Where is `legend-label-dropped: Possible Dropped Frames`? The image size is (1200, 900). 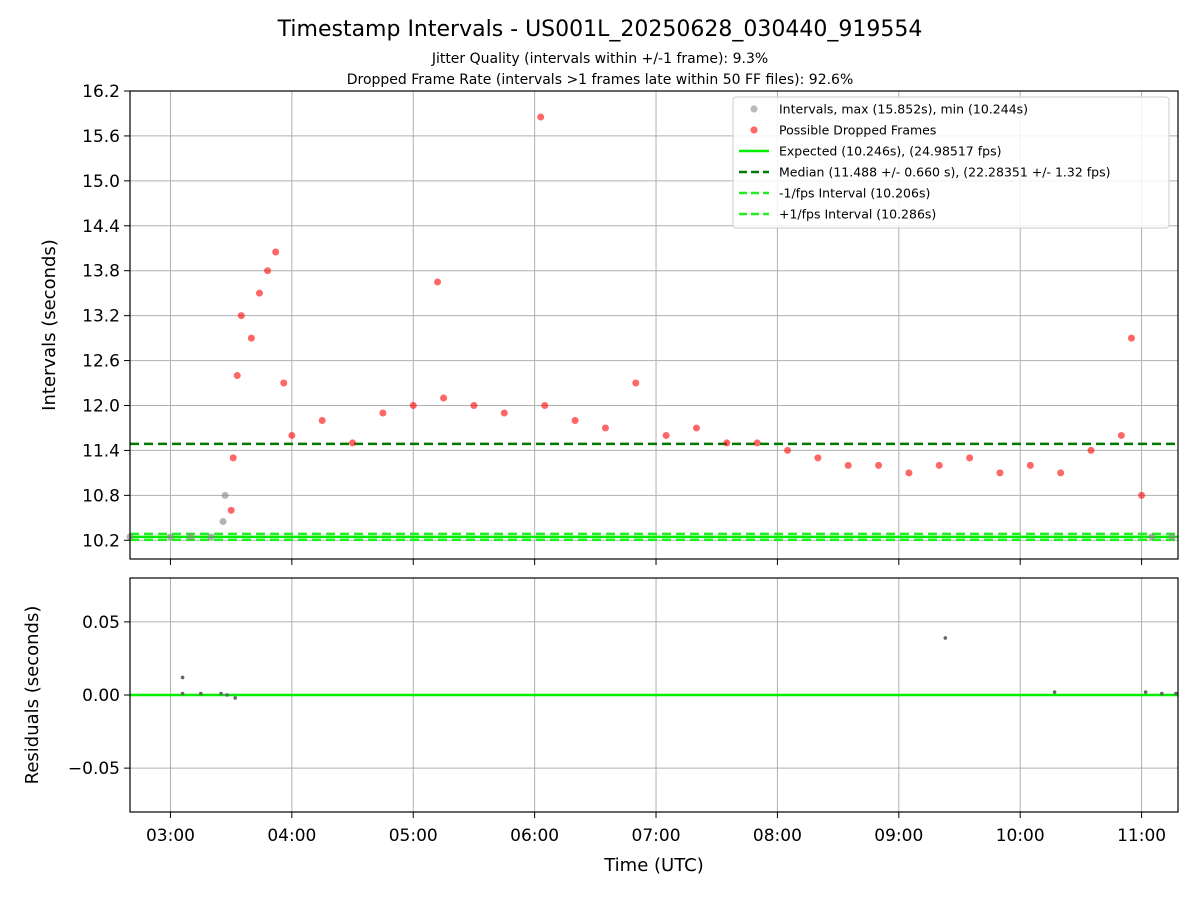
legend-label-dropped: Possible Dropped Frames is located at coordinates (857, 130).